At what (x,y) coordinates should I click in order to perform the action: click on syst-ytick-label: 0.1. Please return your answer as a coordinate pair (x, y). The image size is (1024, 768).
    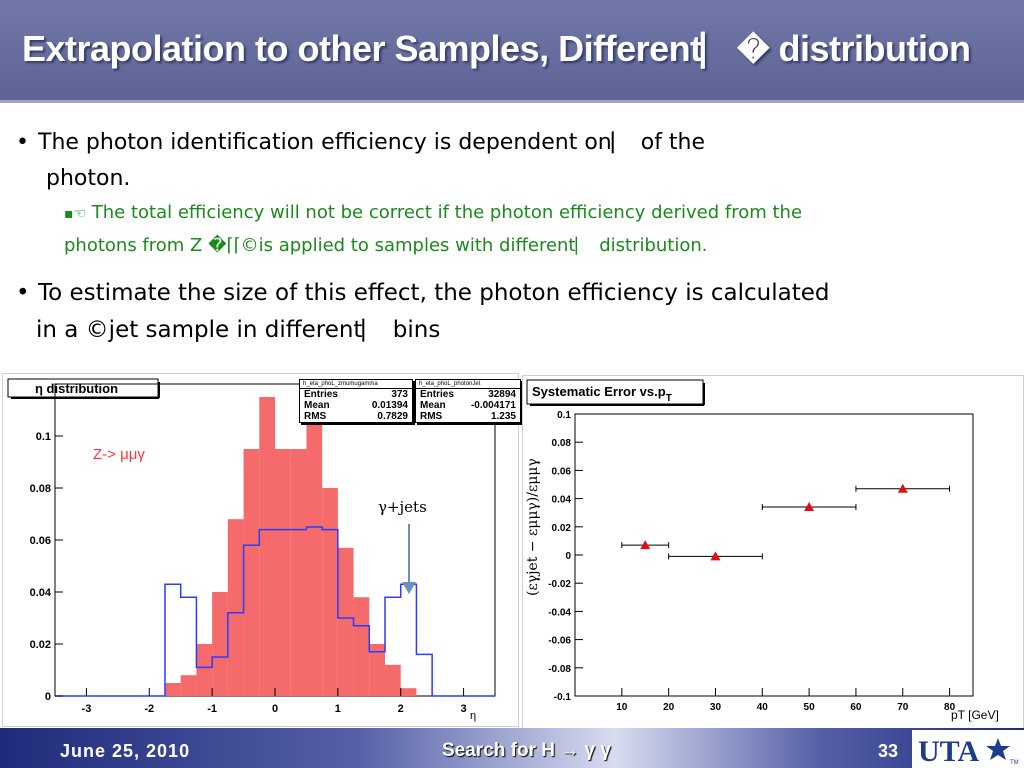
    Looking at the image, I should click on (564, 415).